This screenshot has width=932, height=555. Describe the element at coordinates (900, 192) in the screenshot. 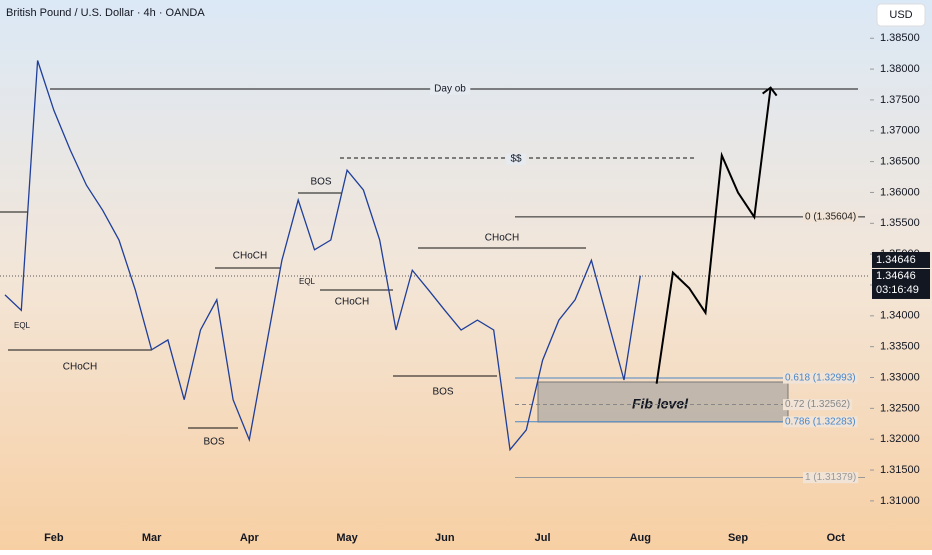

I see `y-tick-label: 1.36000` at that location.